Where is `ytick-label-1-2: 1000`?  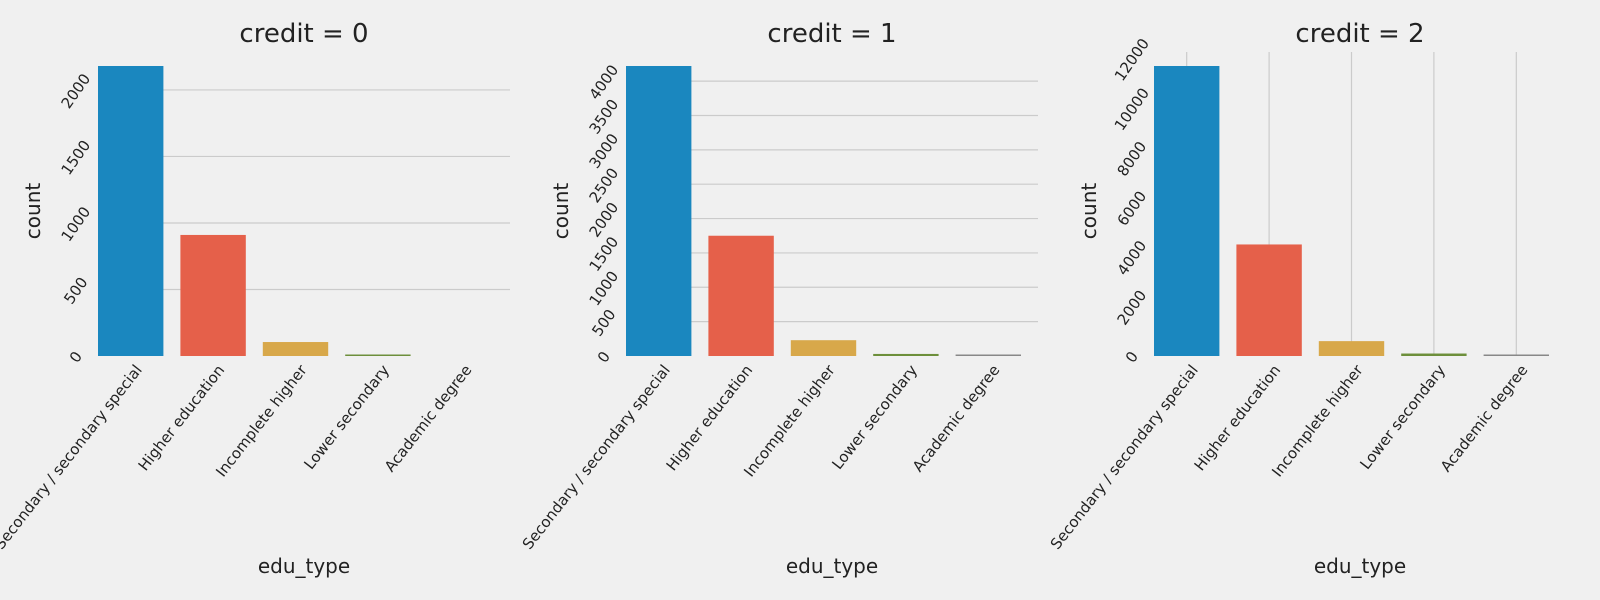
ytick-label-1-2: 1000 is located at coordinates (604, 289).